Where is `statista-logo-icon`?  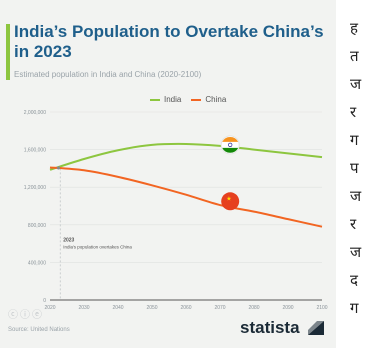
statista-logo-icon is located at coordinates (316, 328).